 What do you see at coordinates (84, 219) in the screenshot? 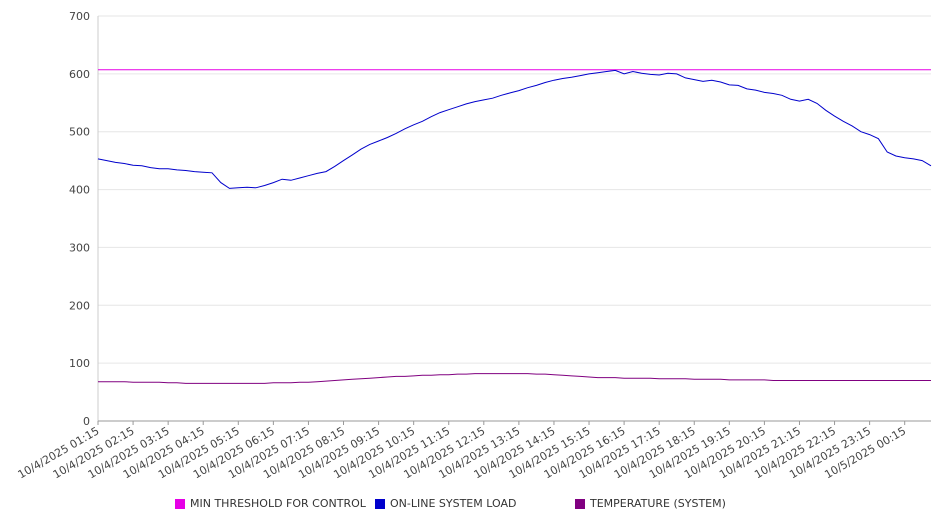
I see `y-axis: 0 100 200 300 400 500 600 700` at bounding box center [84, 219].